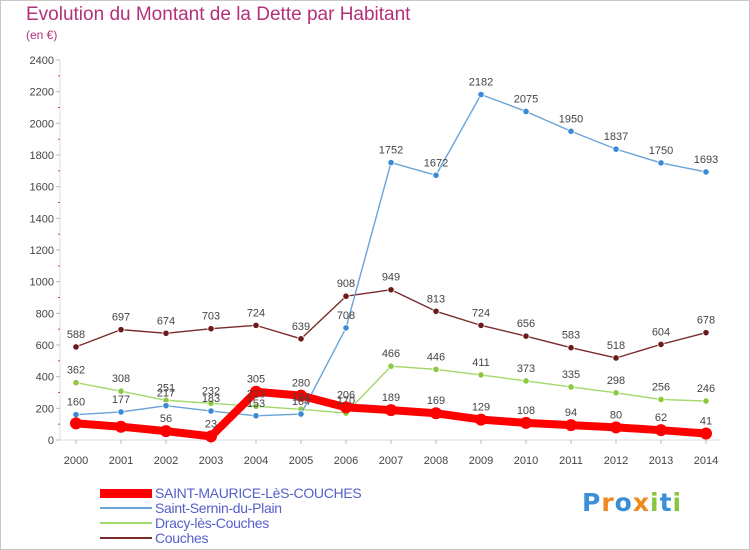 The image size is (750, 550). I want to click on data-label: 41, so click(706, 422).